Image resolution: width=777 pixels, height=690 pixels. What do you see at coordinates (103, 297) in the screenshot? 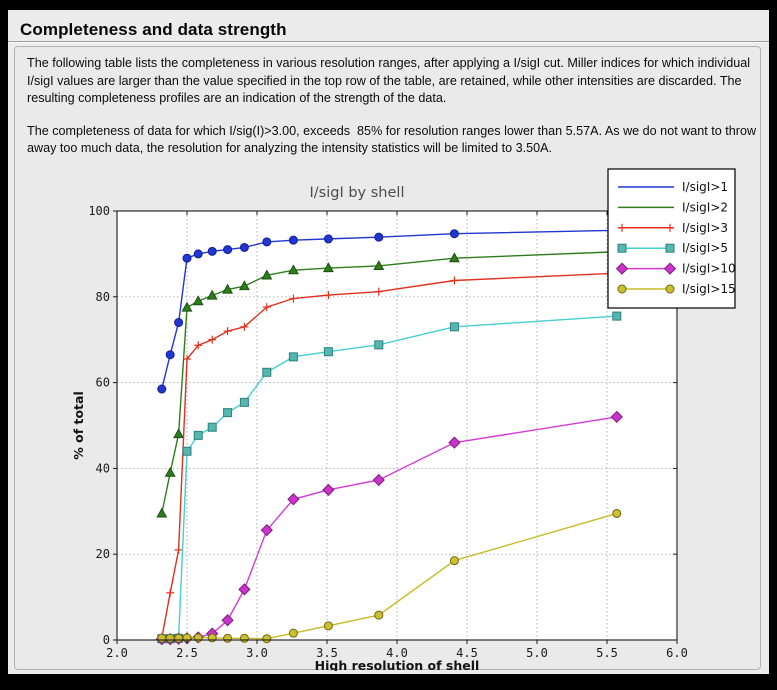
I see `svg-text: 80` at bounding box center [103, 297].